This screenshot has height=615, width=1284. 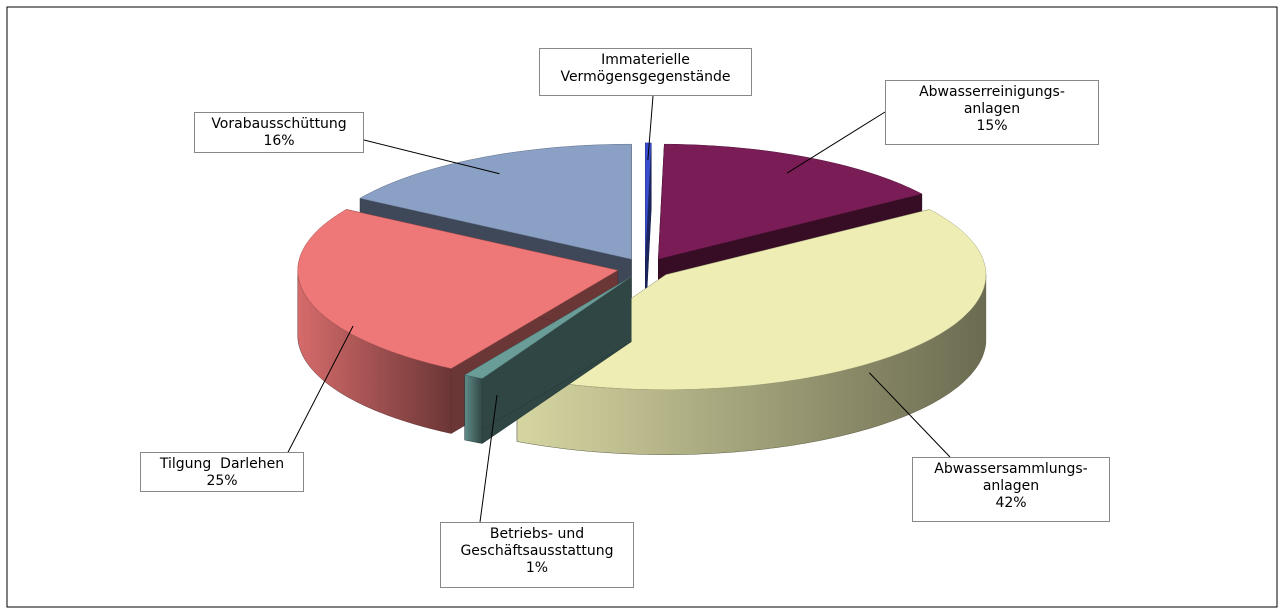 What do you see at coordinates (1011, 477) in the screenshot?
I see `label-name: Abwassersammlungs- anlagen` at bounding box center [1011, 477].